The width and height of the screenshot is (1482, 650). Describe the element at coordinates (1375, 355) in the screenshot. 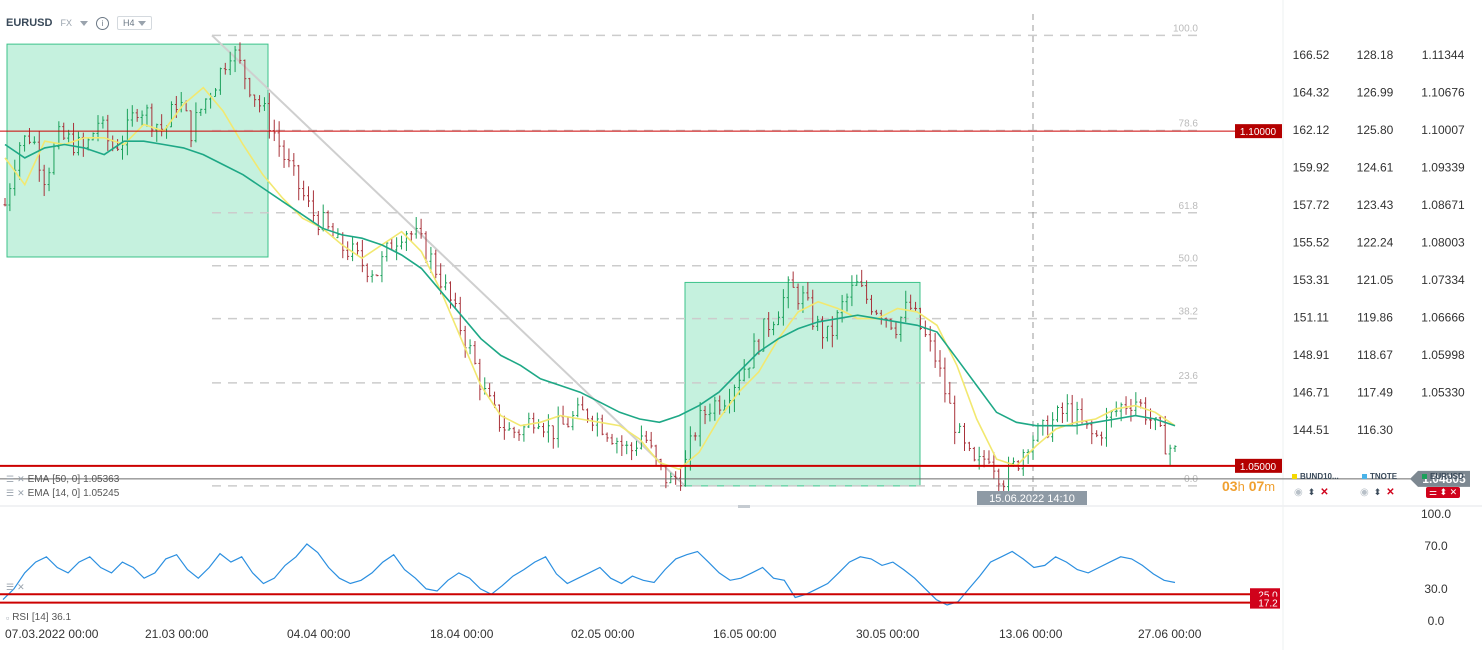

I see `secondary-axis-1-label: 118.67` at that location.